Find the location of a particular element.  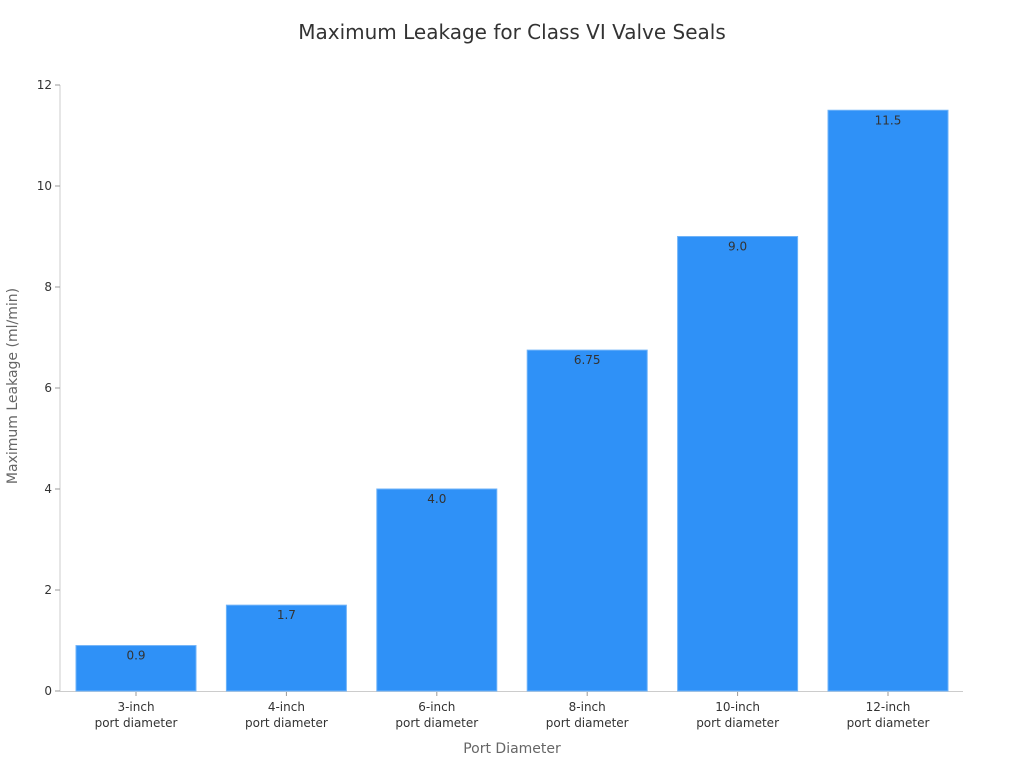

x-tick-label: 12-inch is located at coordinates (888, 707).